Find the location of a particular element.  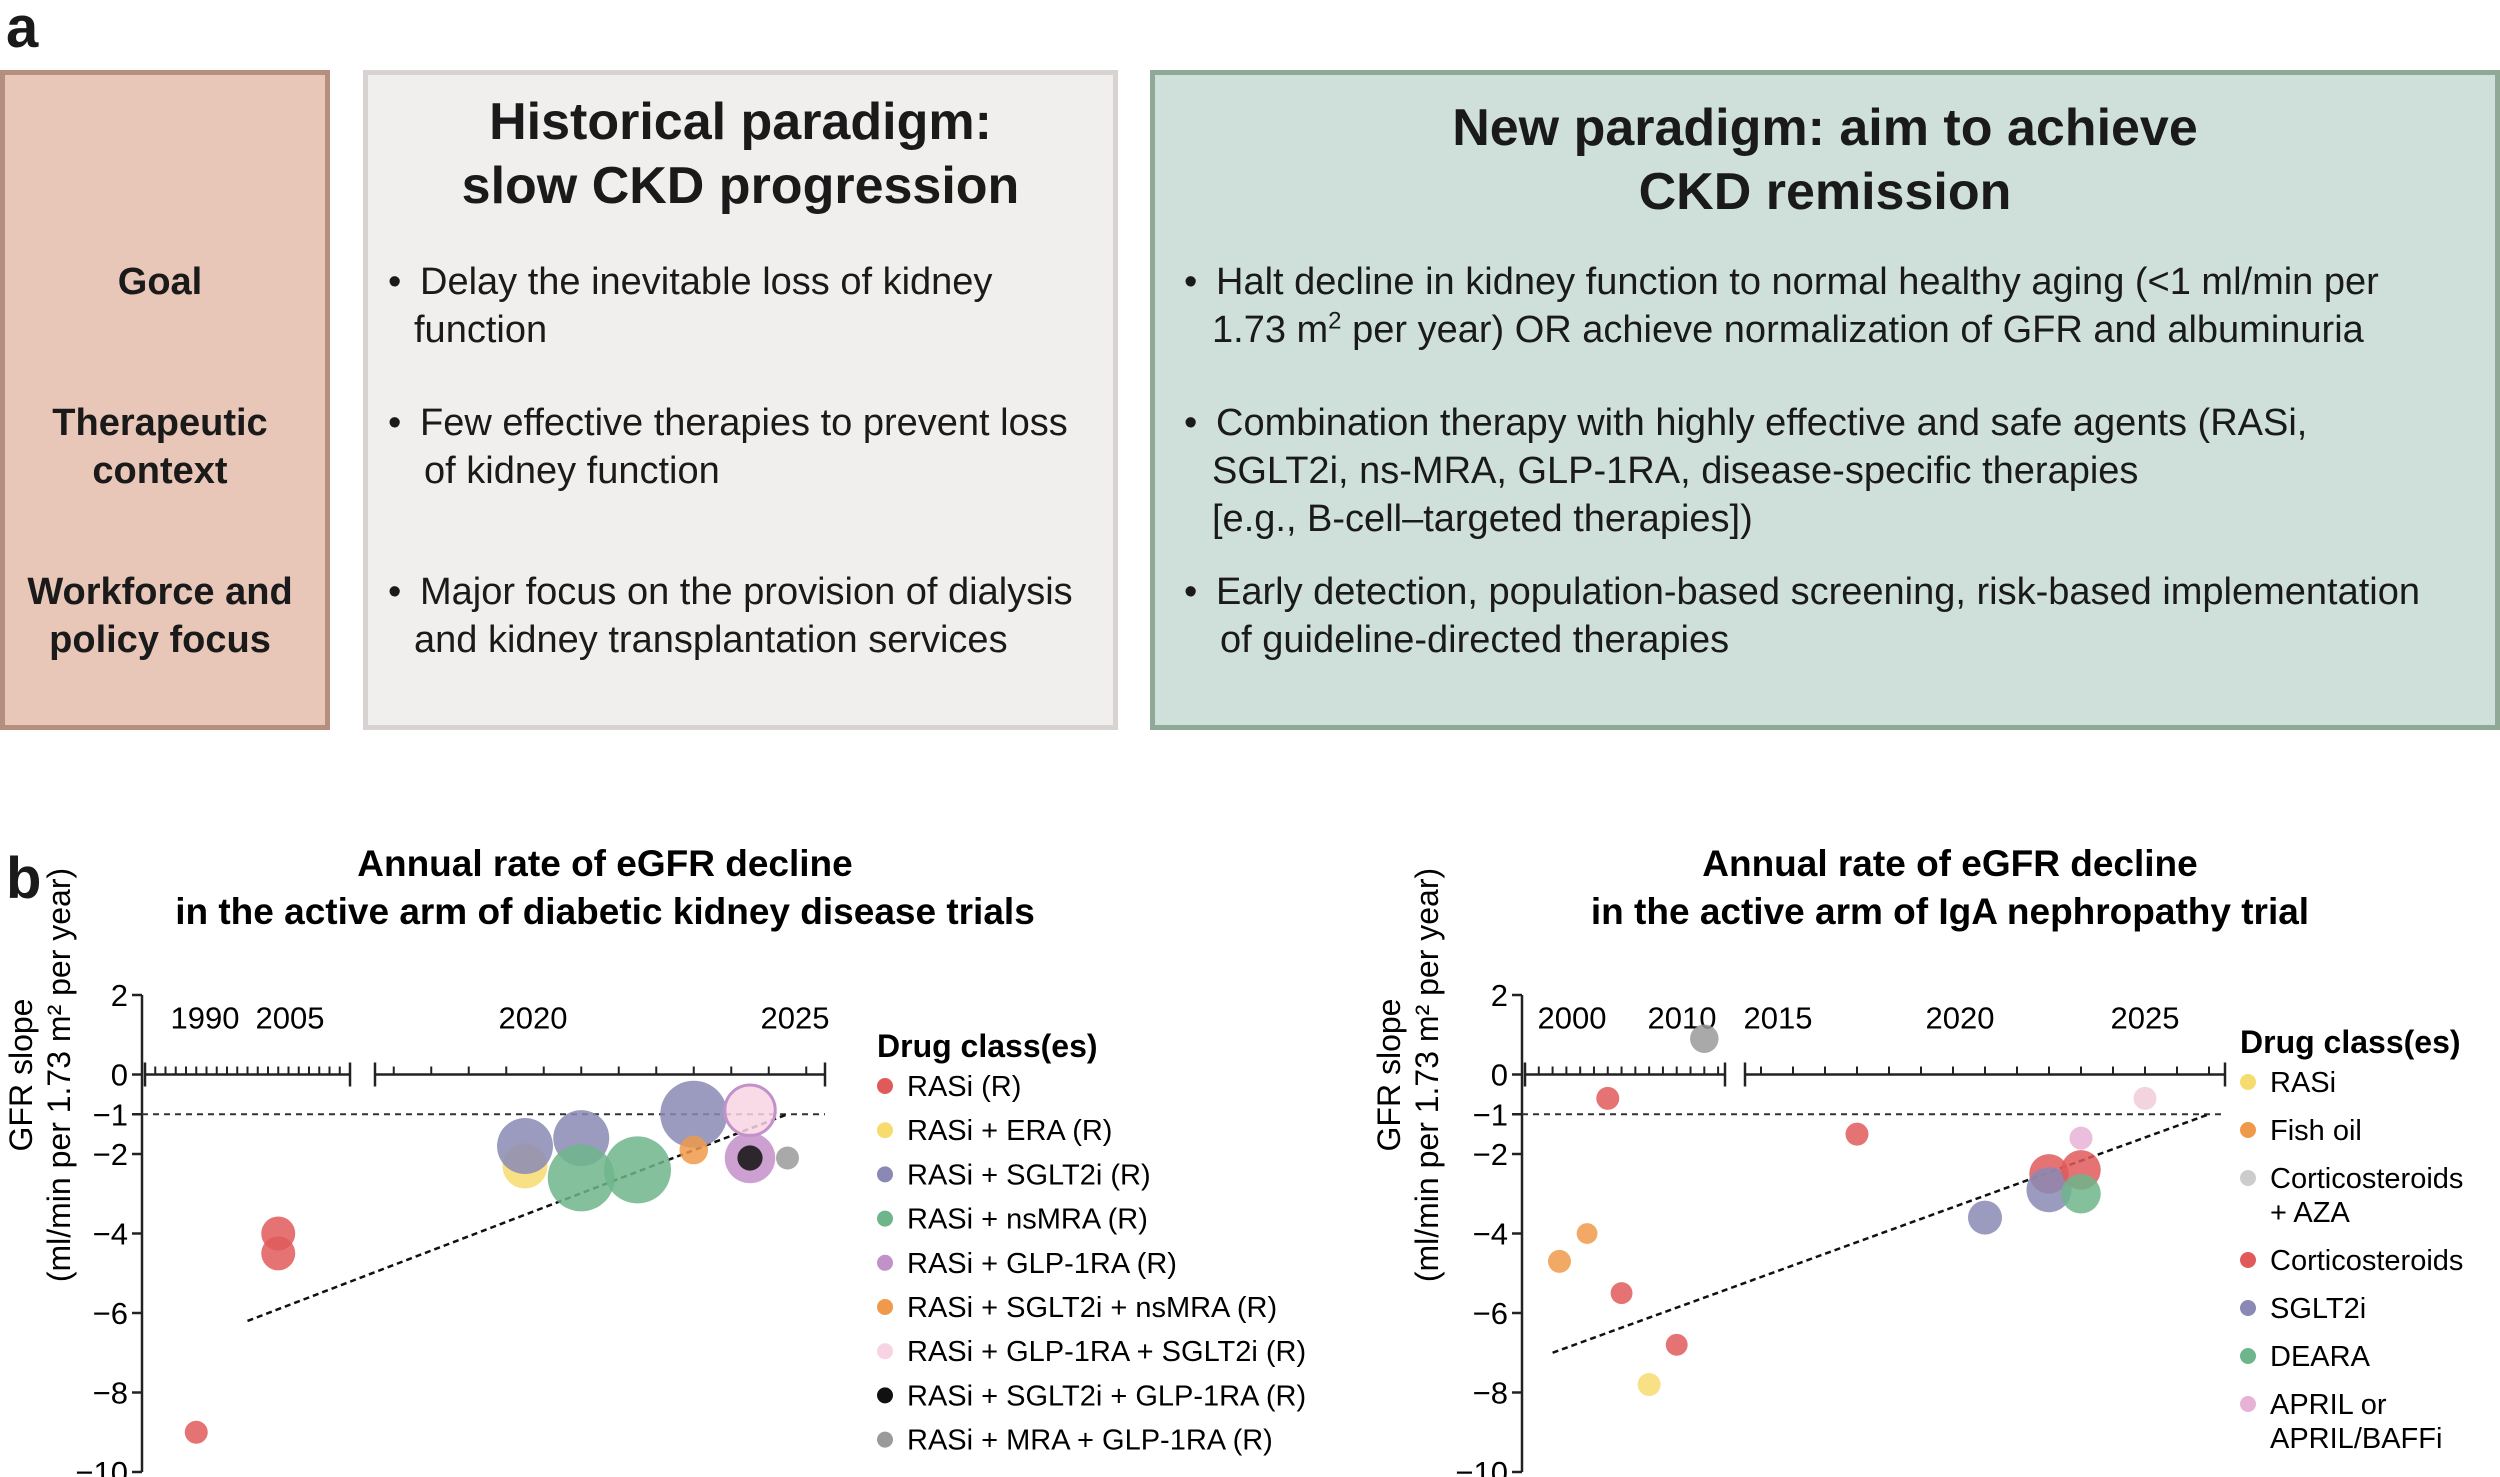

y-tick-label: −4 is located at coordinates (110, 1234).